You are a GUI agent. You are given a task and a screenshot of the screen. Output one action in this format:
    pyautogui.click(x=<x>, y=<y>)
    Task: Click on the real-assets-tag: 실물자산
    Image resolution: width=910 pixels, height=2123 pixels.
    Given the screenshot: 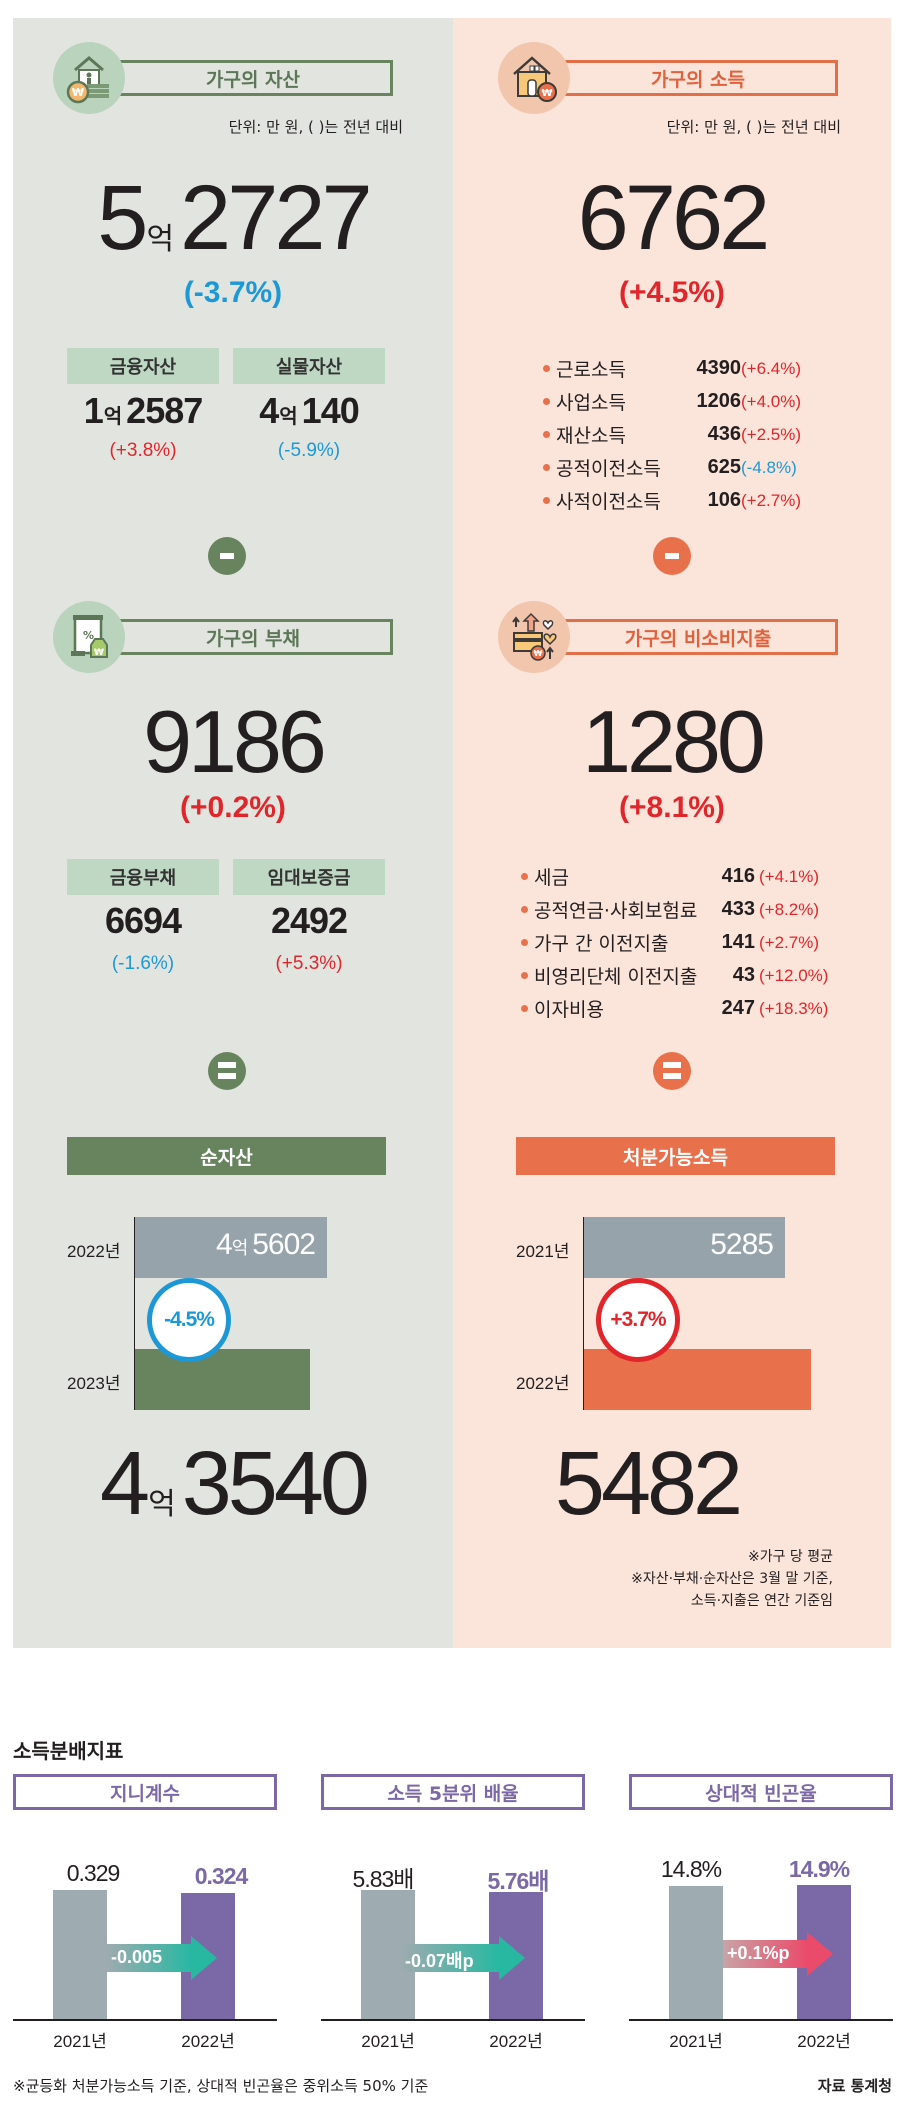 What is the action you would take?
    pyautogui.click(x=309, y=366)
    